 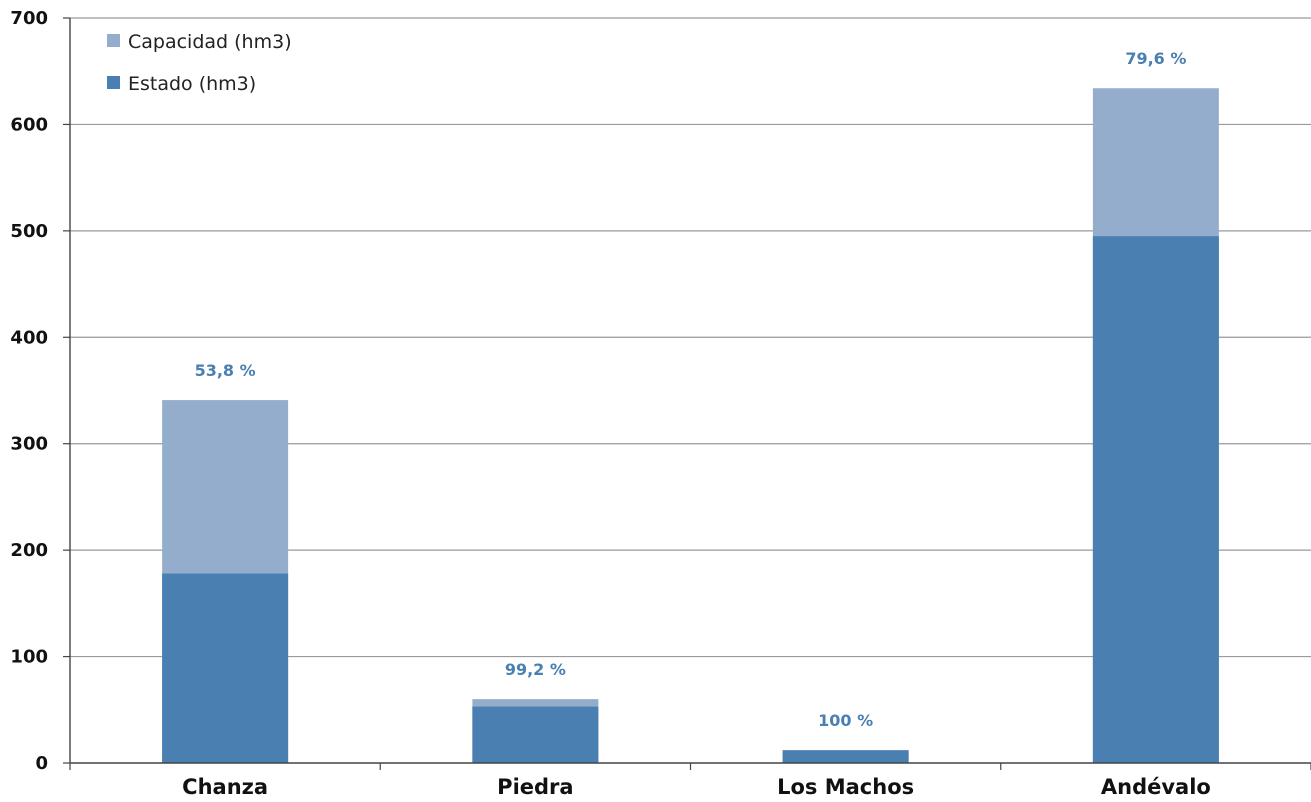 What do you see at coordinates (29, 550) in the screenshot?
I see `y-tick-label: 200` at bounding box center [29, 550].